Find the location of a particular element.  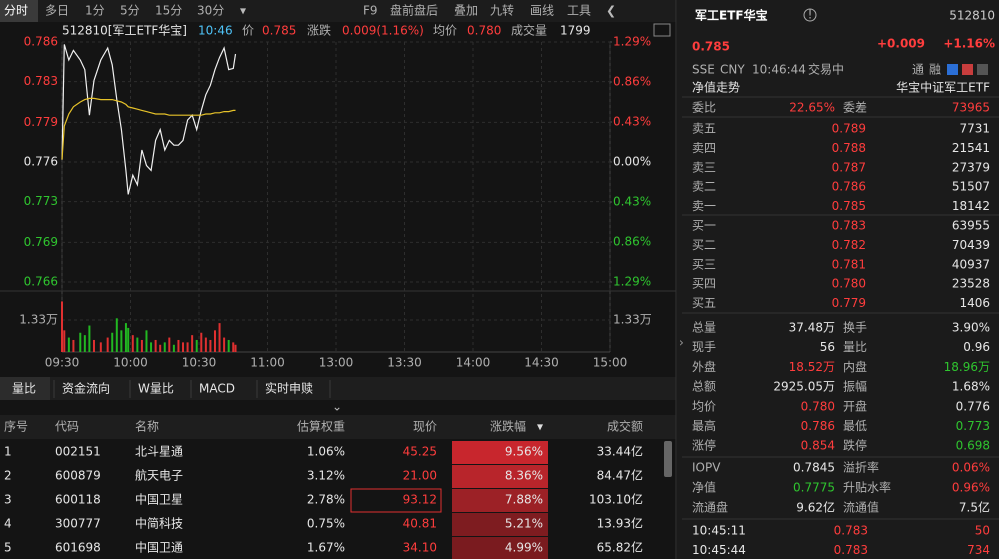

column-header: 估算权重 is located at coordinates (321, 426).